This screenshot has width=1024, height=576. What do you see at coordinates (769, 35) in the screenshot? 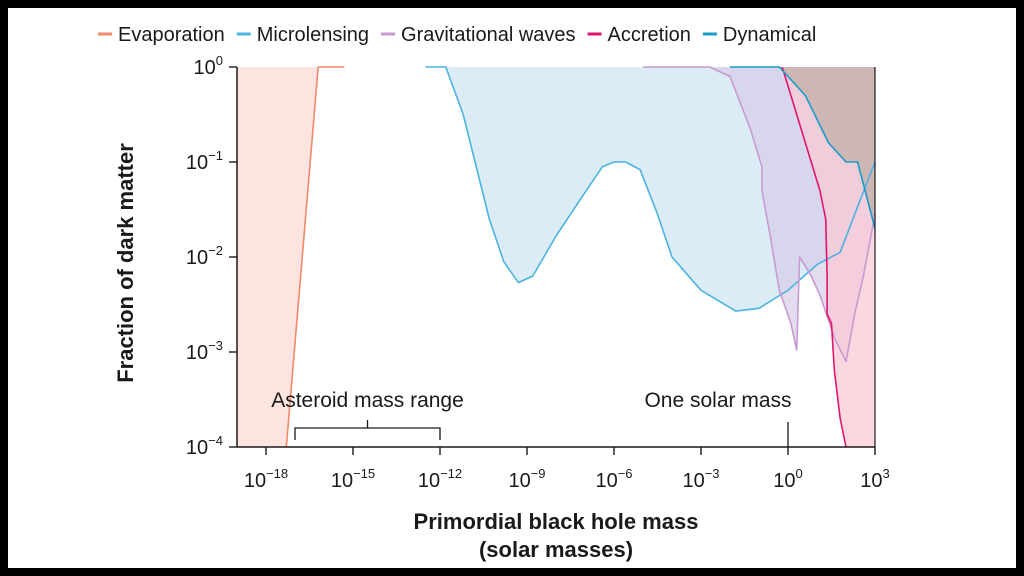
I see `legend-label-dynamical: Dynamical` at bounding box center [769, 35].